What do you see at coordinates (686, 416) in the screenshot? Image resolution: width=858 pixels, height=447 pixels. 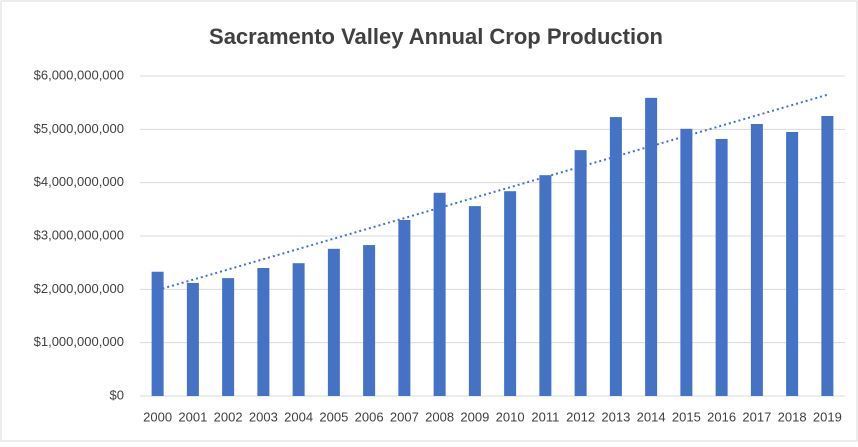 I see `x-tick-label: 2015` at bounding box center [686, 416].